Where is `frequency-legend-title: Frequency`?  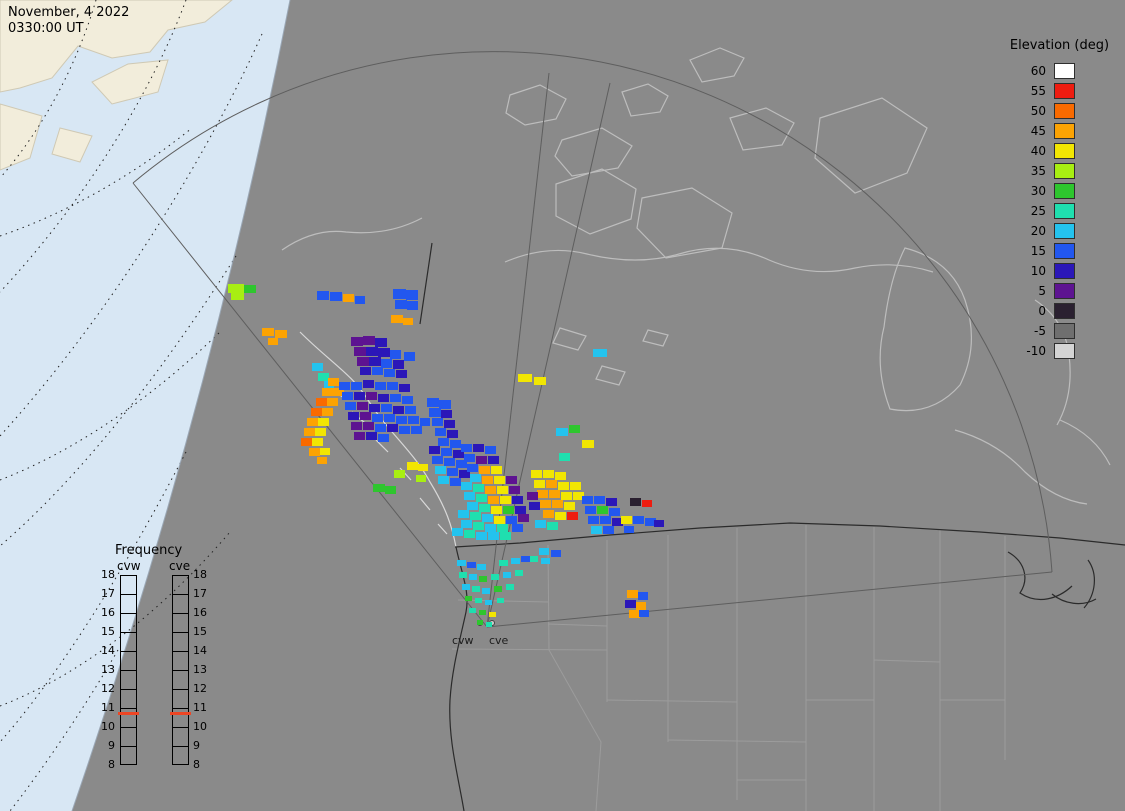 frequency-legend-title: Frequency is located at coordinates (149, 550).